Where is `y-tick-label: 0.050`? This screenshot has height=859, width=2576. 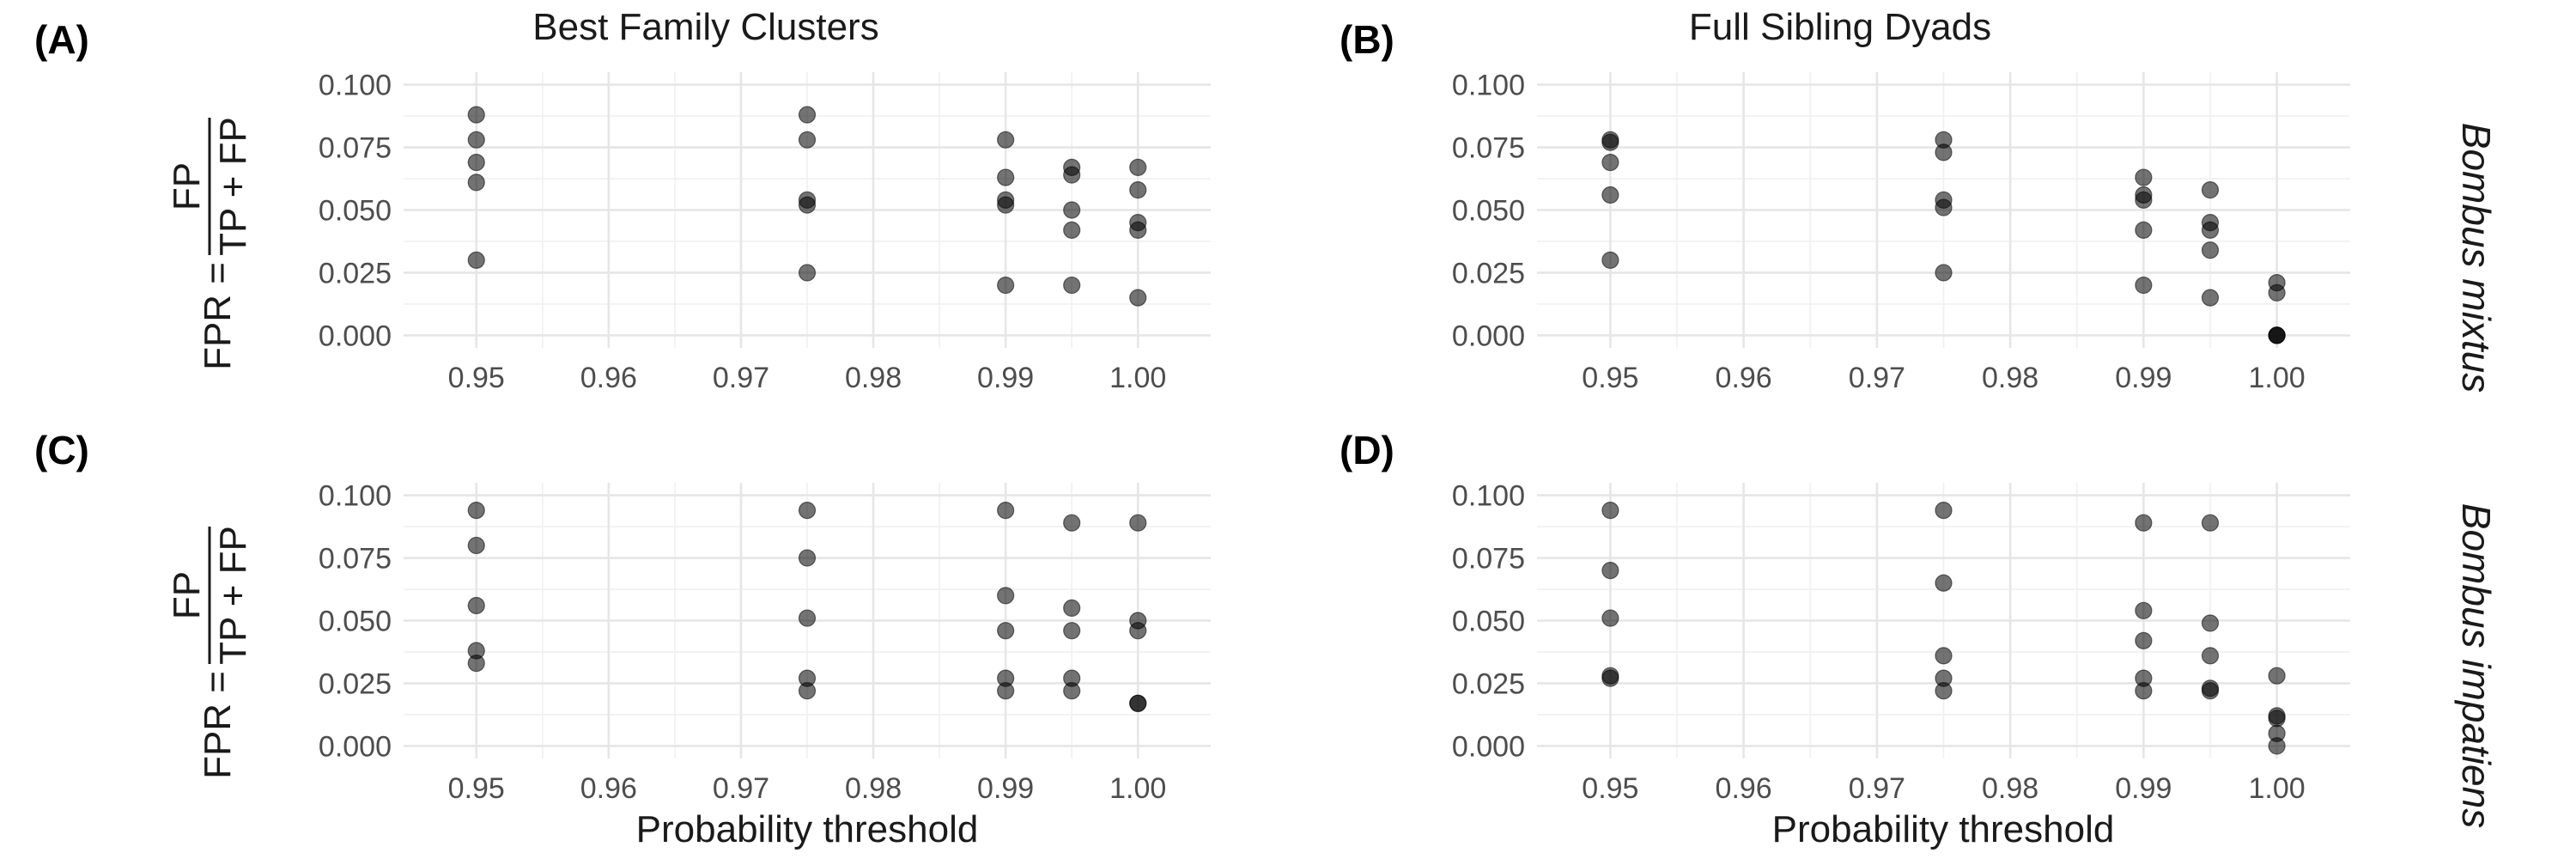
y-tick-label: 0.050 is located at coordinates (355, 212).